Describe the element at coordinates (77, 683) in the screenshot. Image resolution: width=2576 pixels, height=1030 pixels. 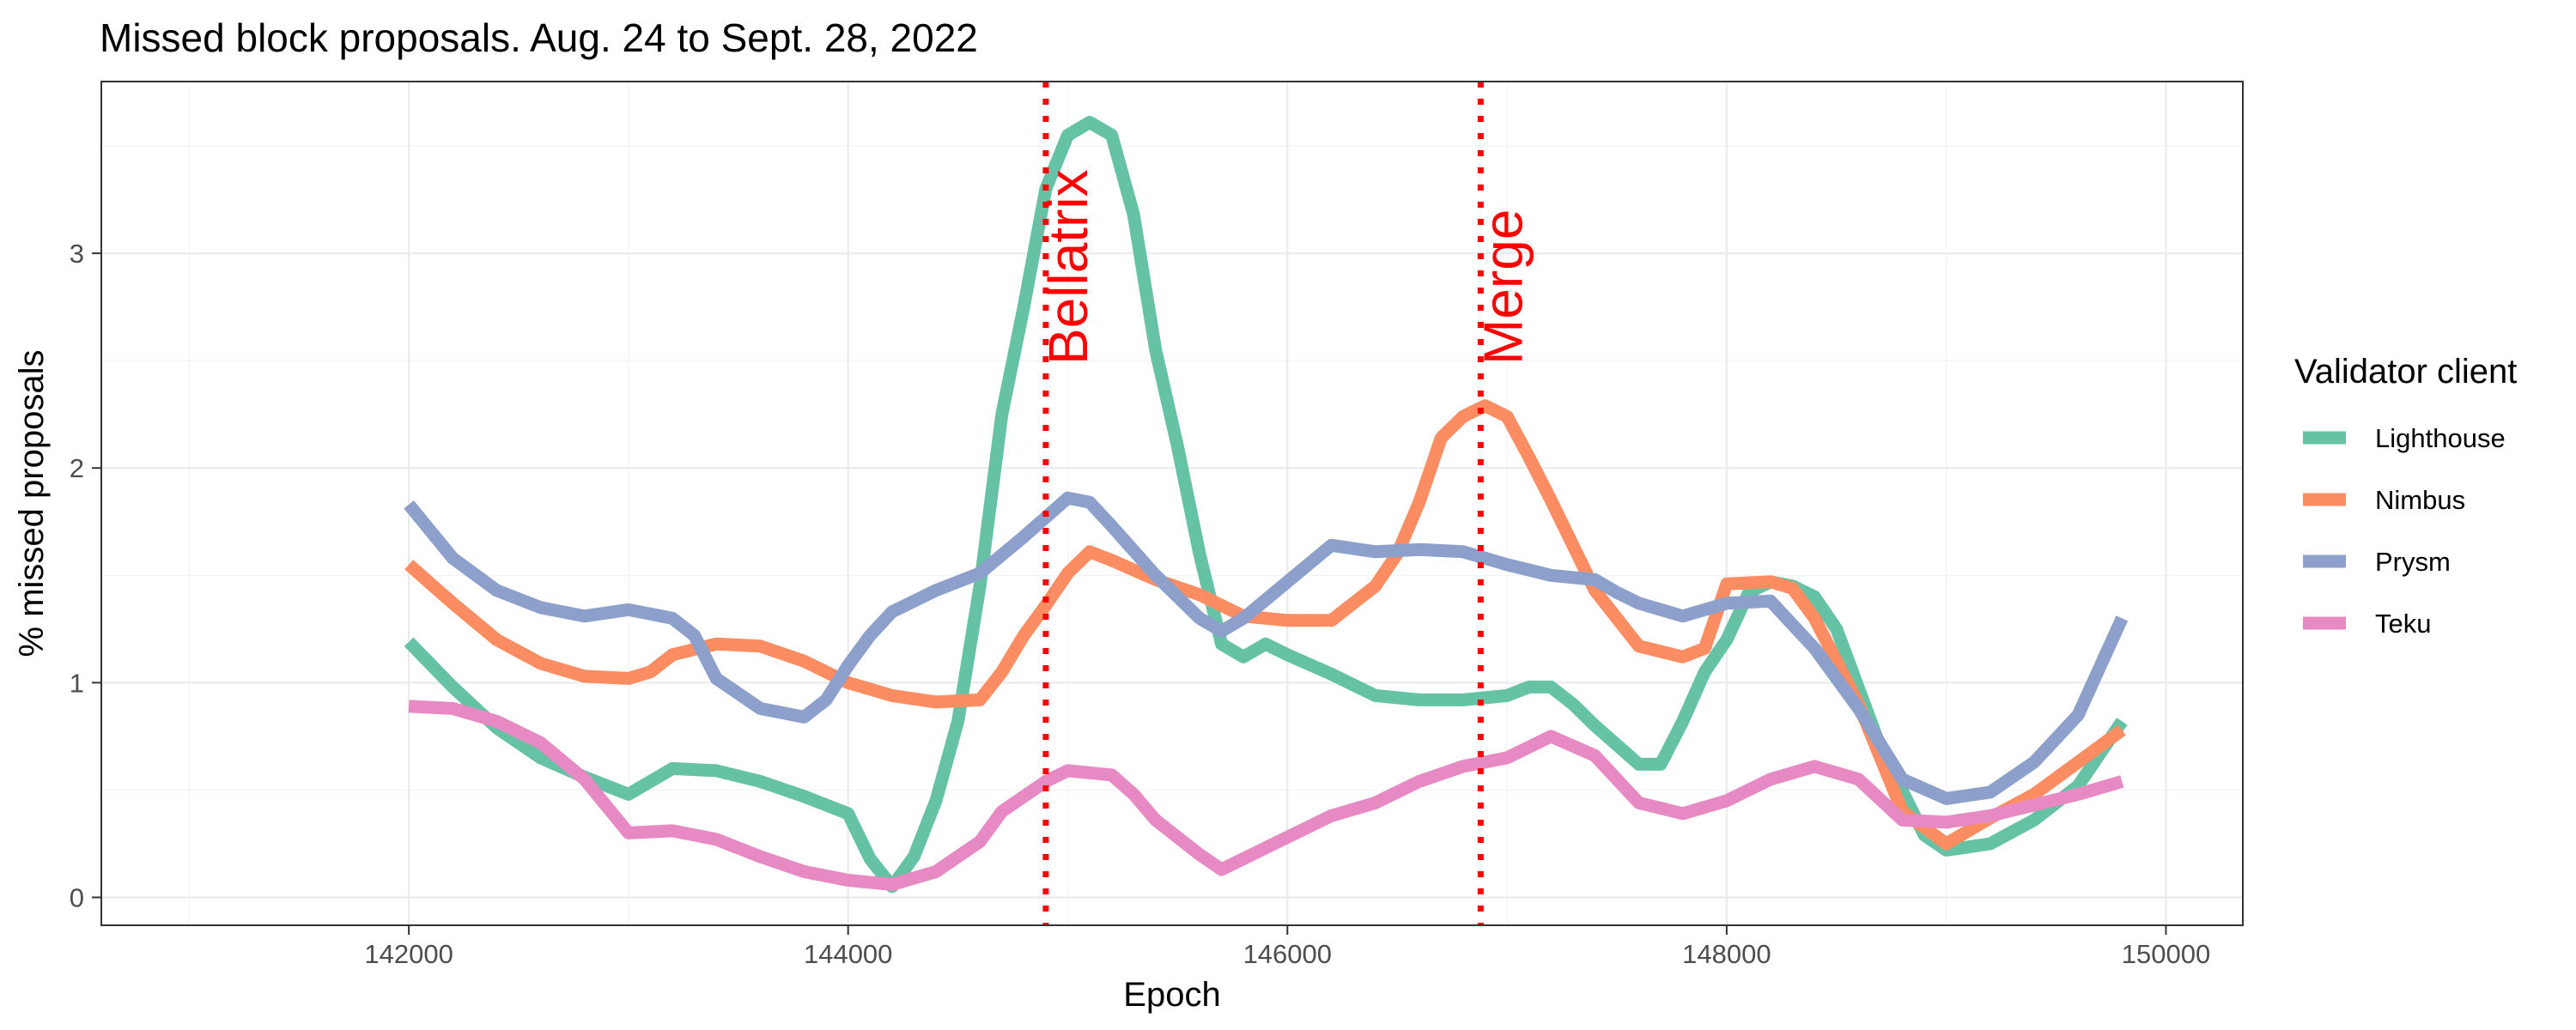
I see `y-tick-label-1: 1` at that location.